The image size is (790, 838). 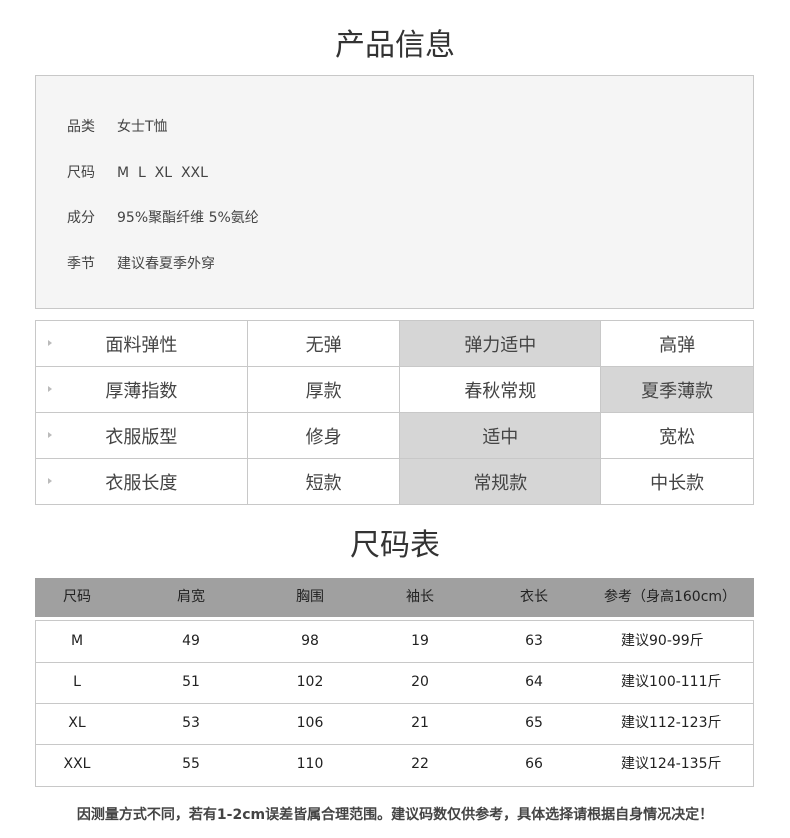 I want to click on info-row: 品类 女士T恤, so click(x=117, y=126).